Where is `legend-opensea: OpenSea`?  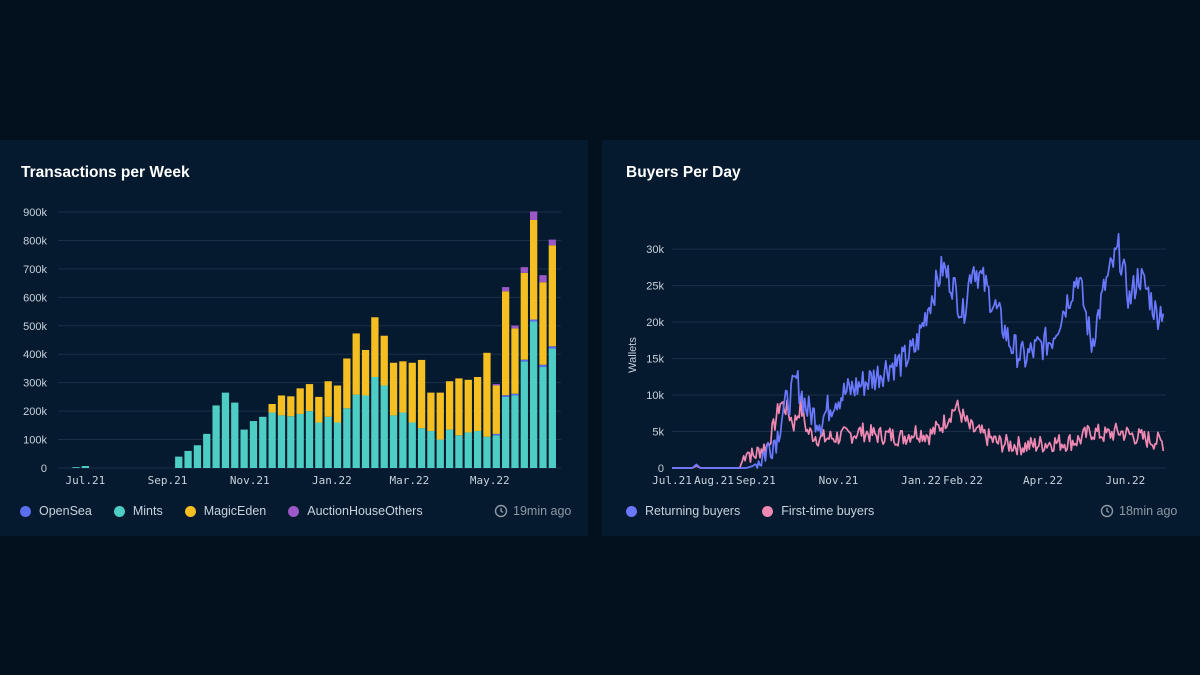 legend-opensea: OpenSea is located at coordinates (56, 511).